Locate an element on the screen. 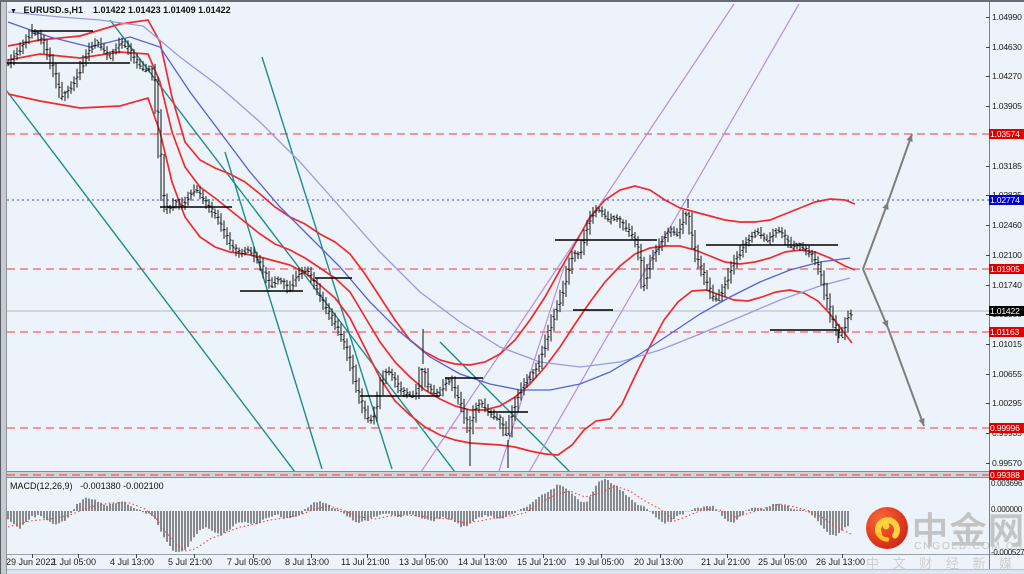 The width and height of the screenshot is (1024, 574). price-tick-label: 1.04270 is located at coordinates (1007, 76).